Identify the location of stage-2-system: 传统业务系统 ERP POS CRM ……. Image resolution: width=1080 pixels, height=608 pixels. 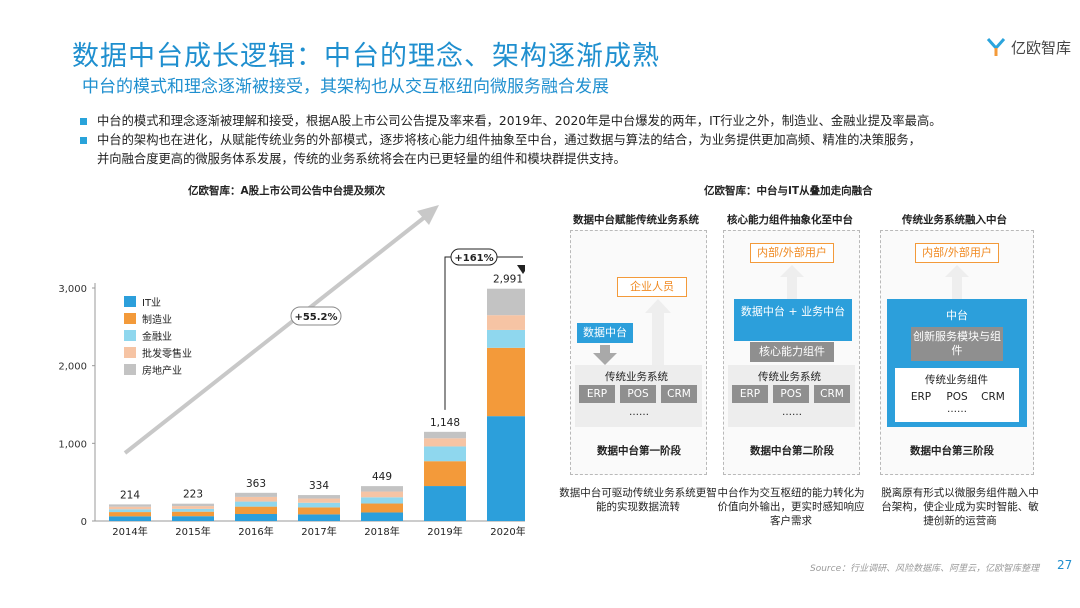
(791, 396).